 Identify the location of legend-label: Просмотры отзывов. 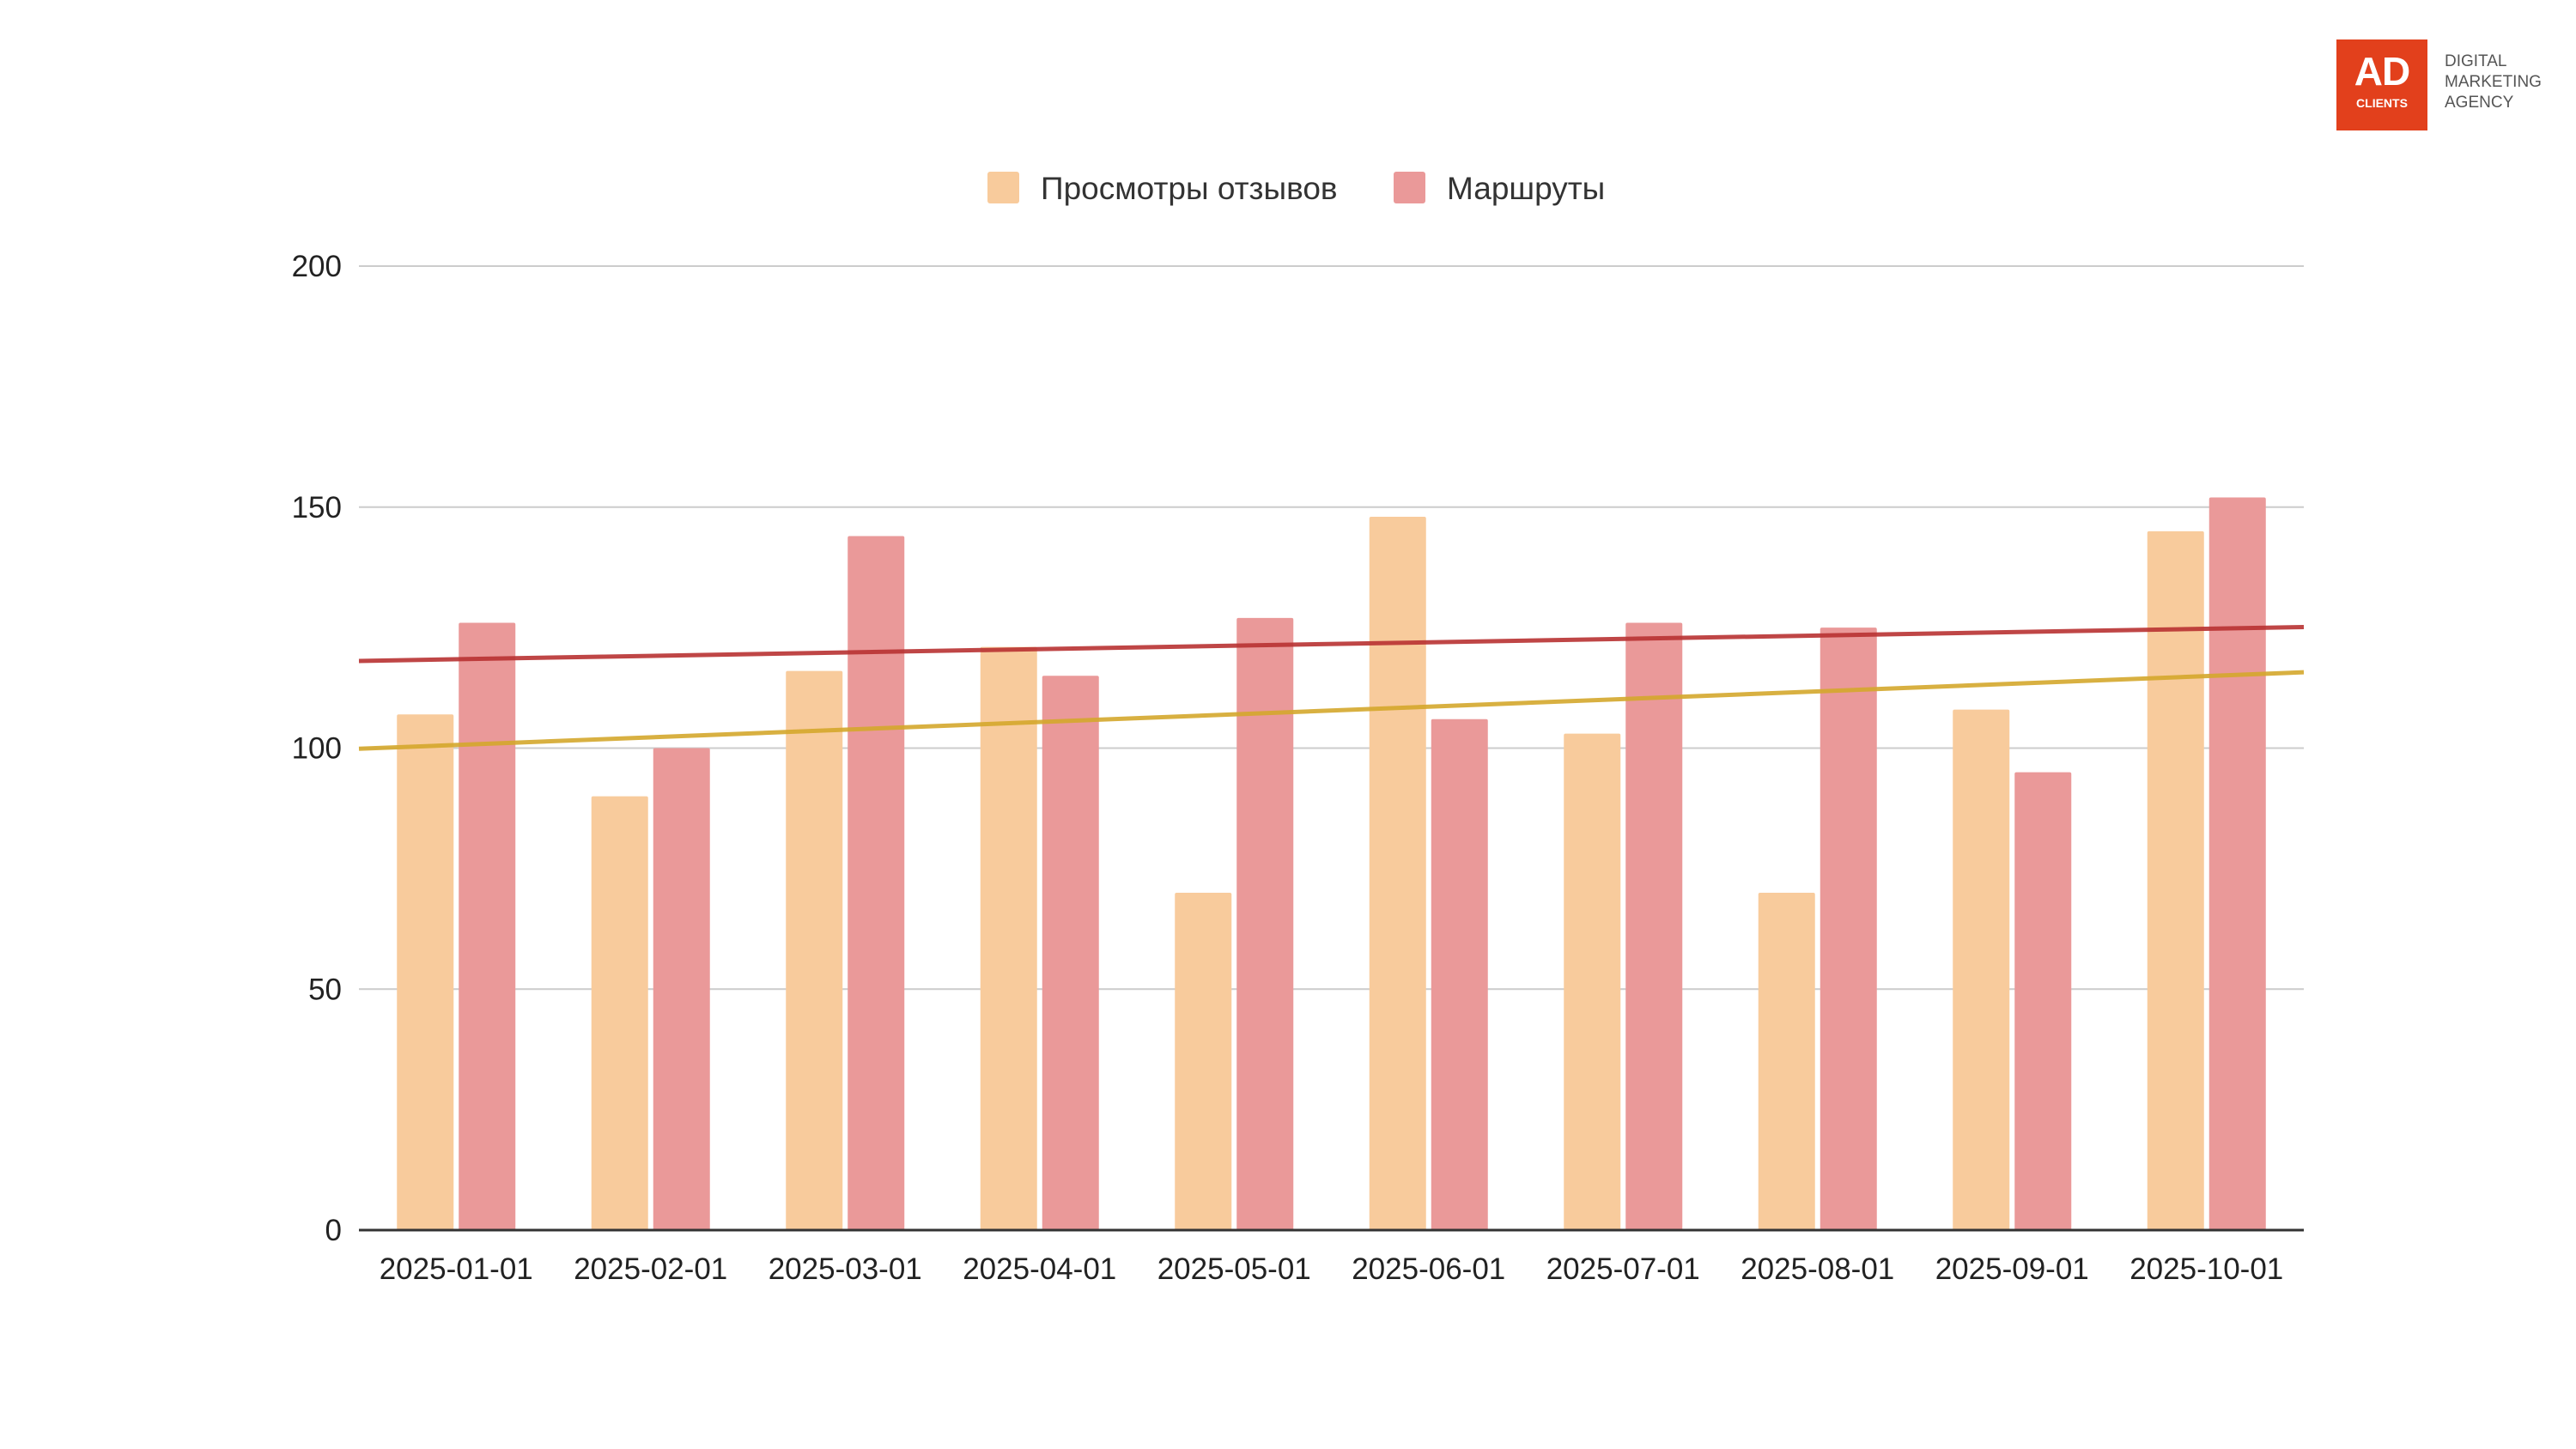
(1189, 188).